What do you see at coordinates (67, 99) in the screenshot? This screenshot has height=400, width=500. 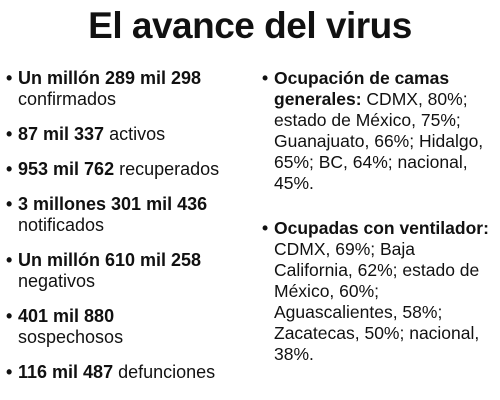 I see `stat-label: confirmados` at bounding box center [67, 99].